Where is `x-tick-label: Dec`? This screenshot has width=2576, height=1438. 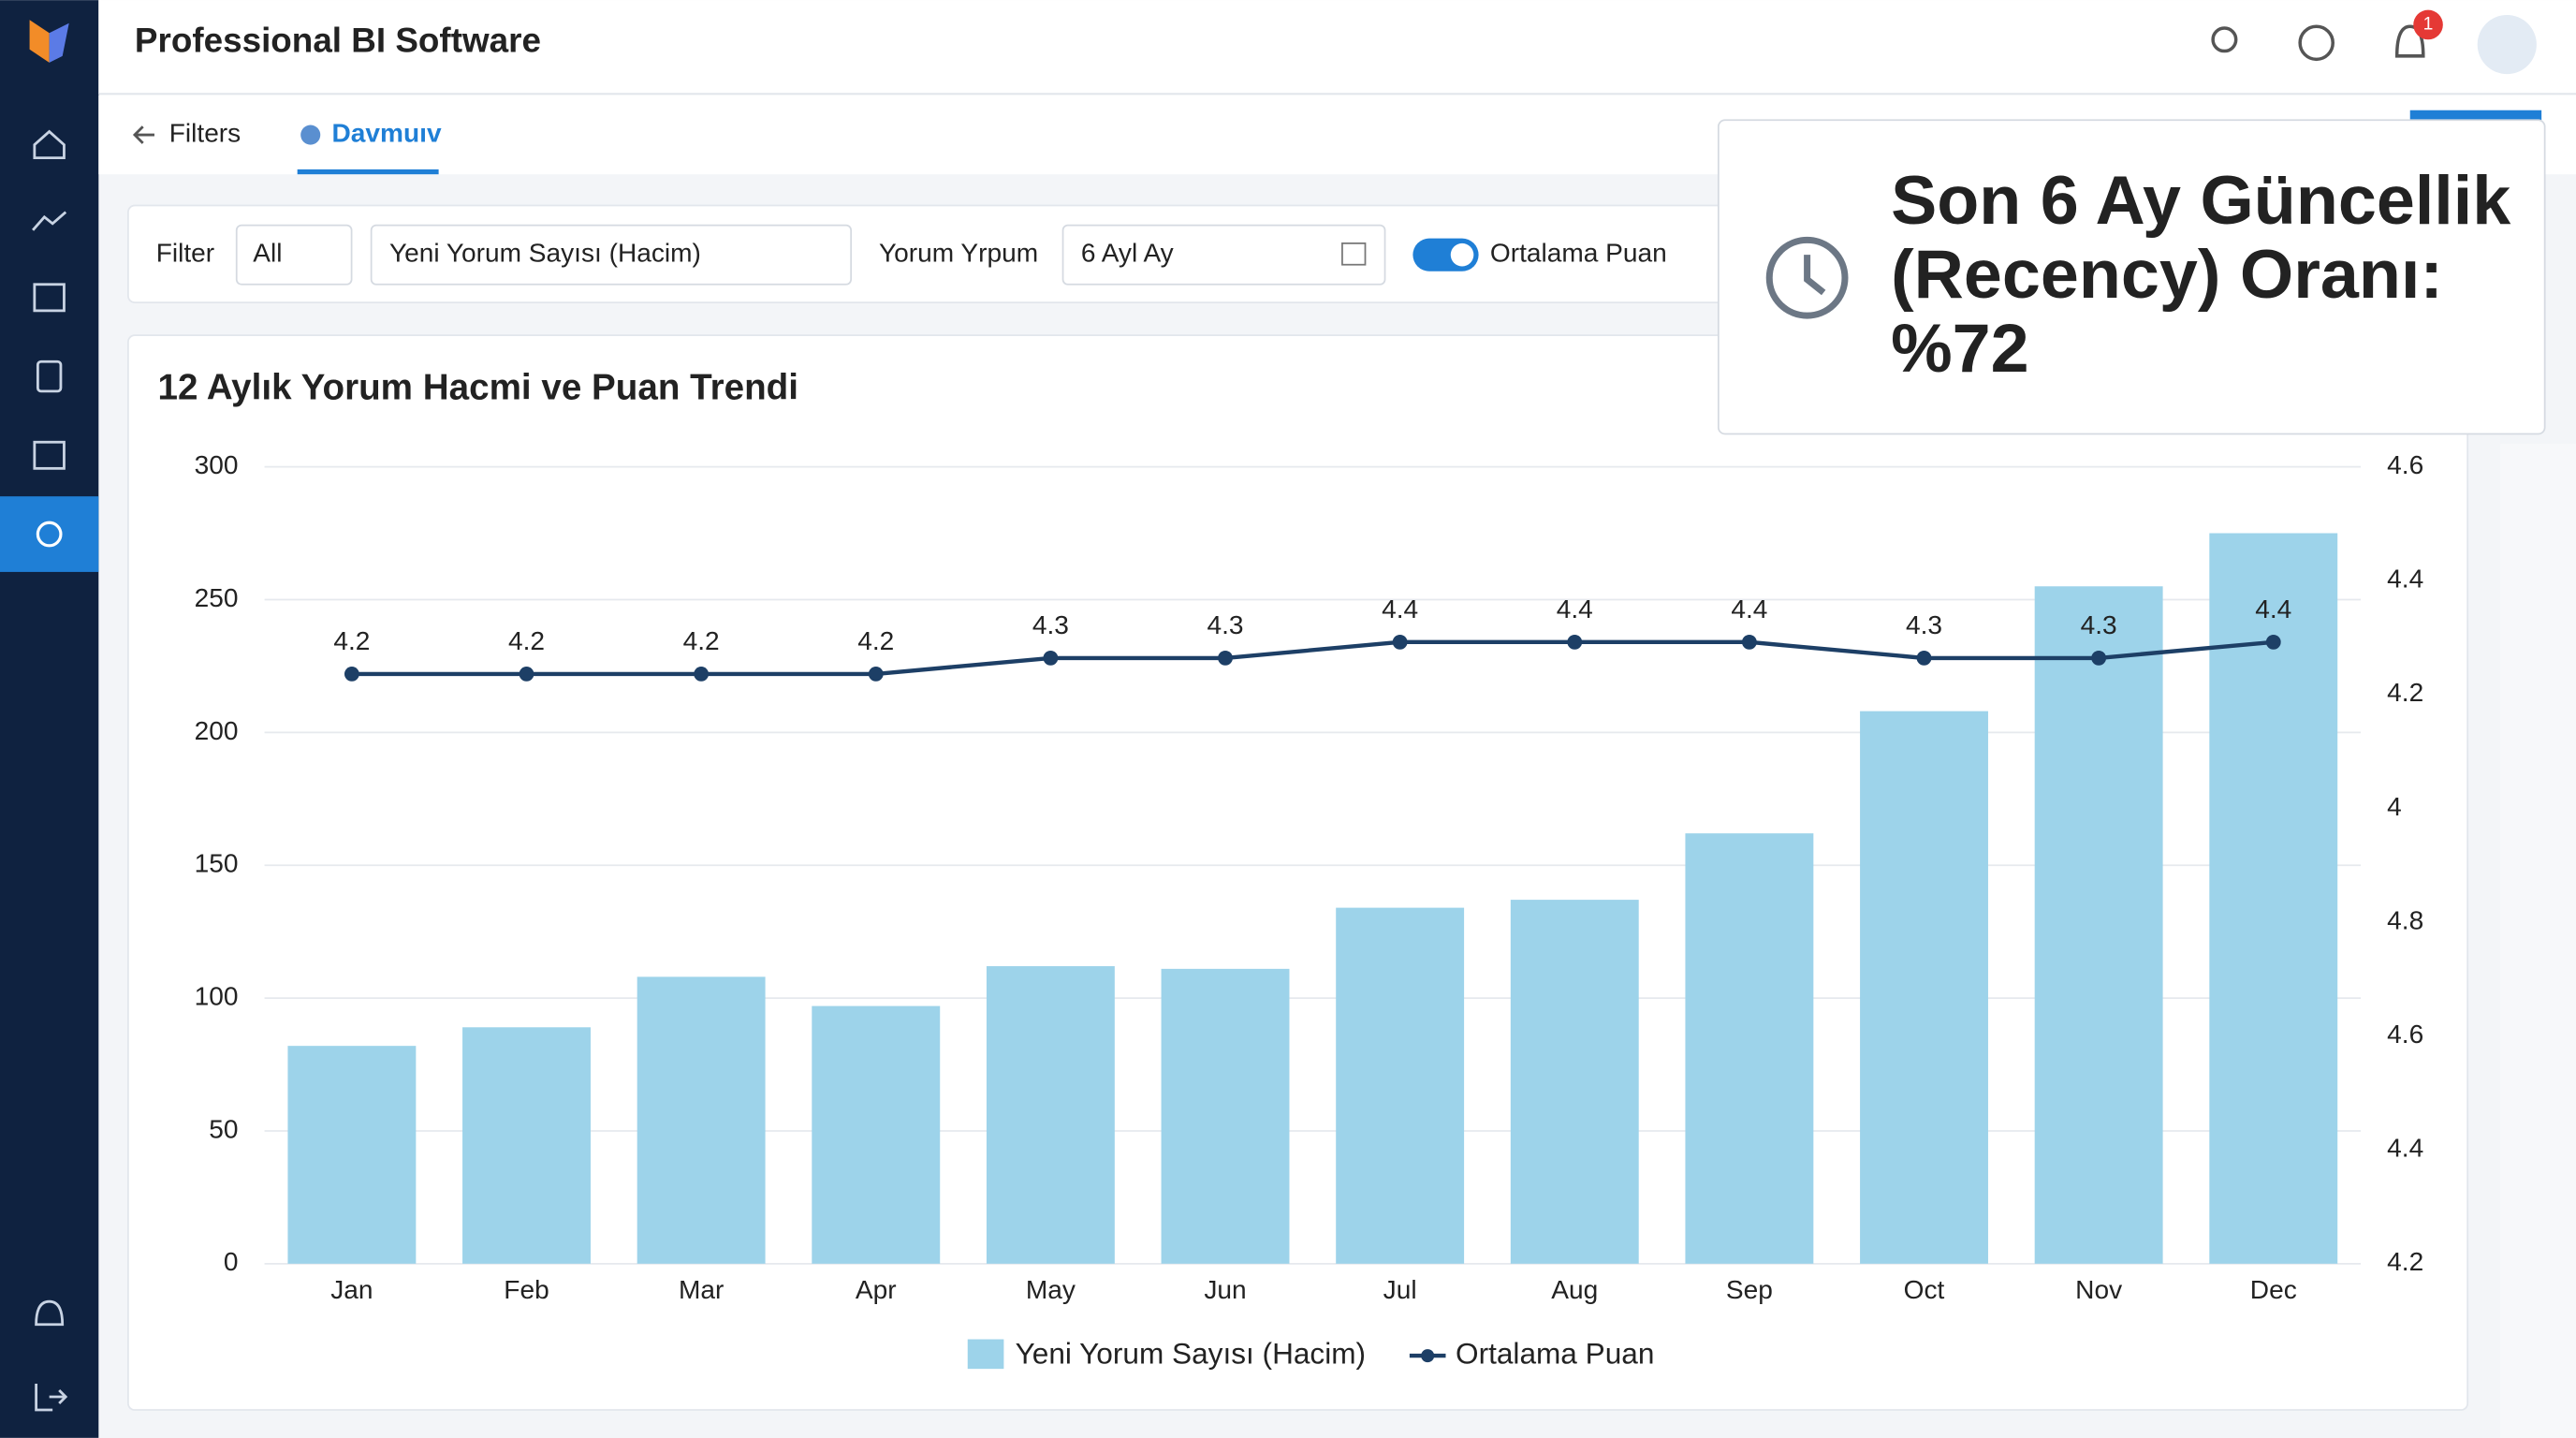
x-tick-label: Dec is located at coordinates (2273, 1289).